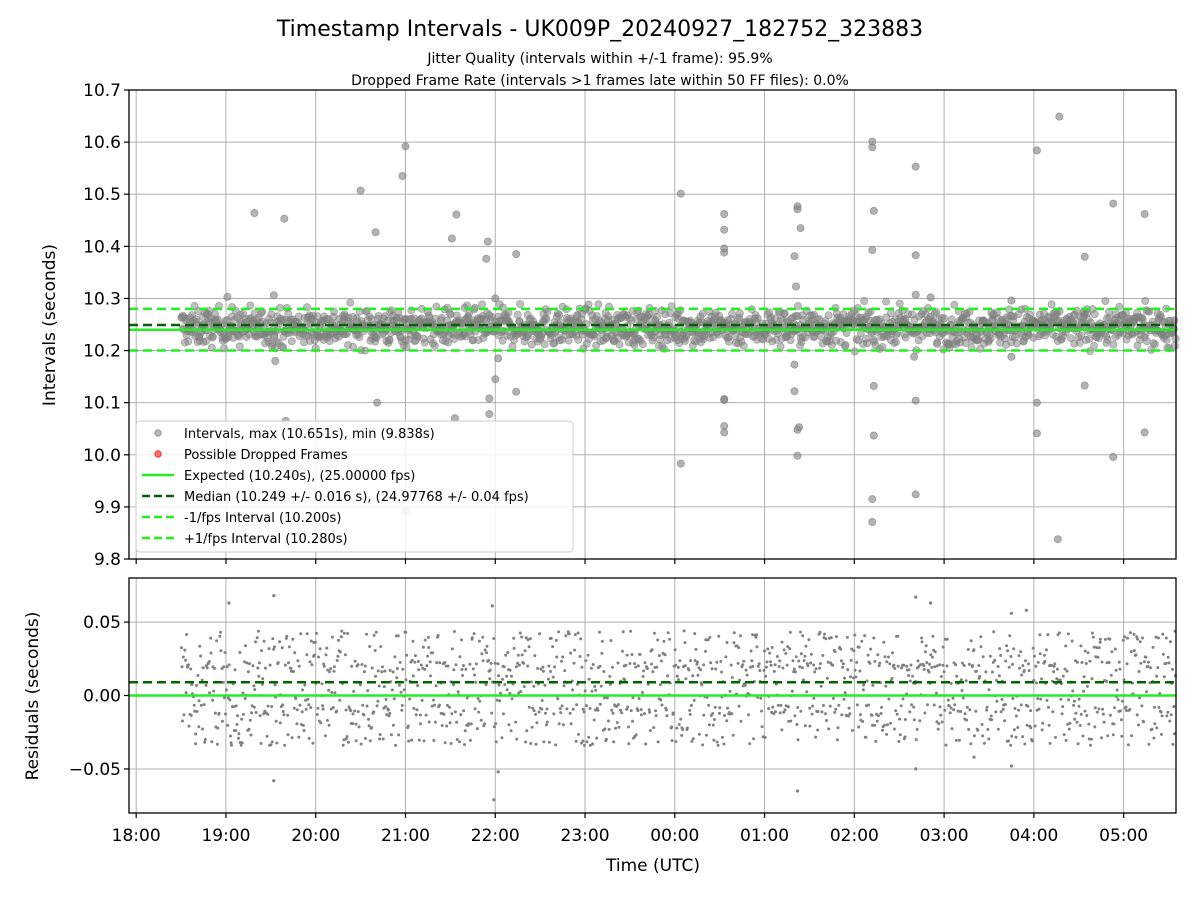 Image resolution: width=1200 pixels, height=900 pixels. I want to click on y-tick-label: 10.7, so click(102, 91).